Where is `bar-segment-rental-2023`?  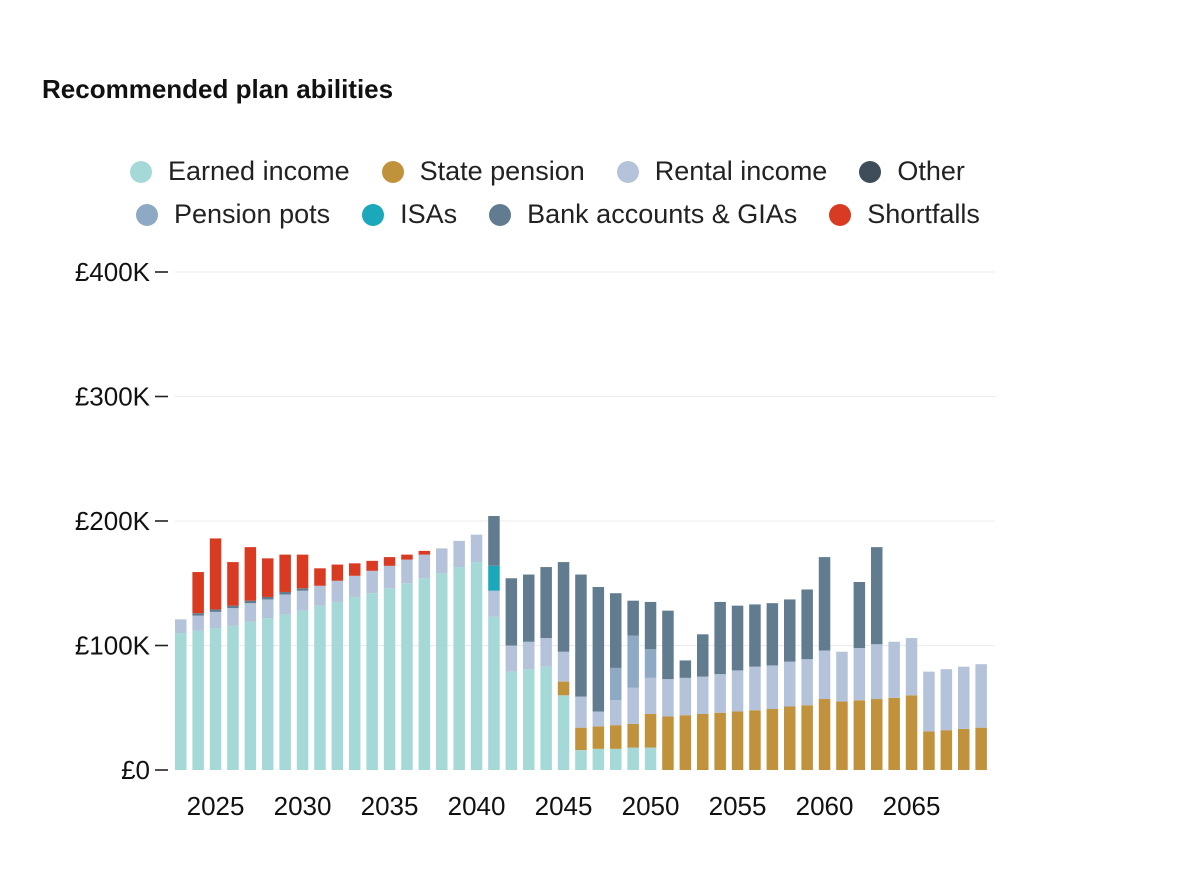
bar-segment-rental-2023 is located at coordinates (181, 626).